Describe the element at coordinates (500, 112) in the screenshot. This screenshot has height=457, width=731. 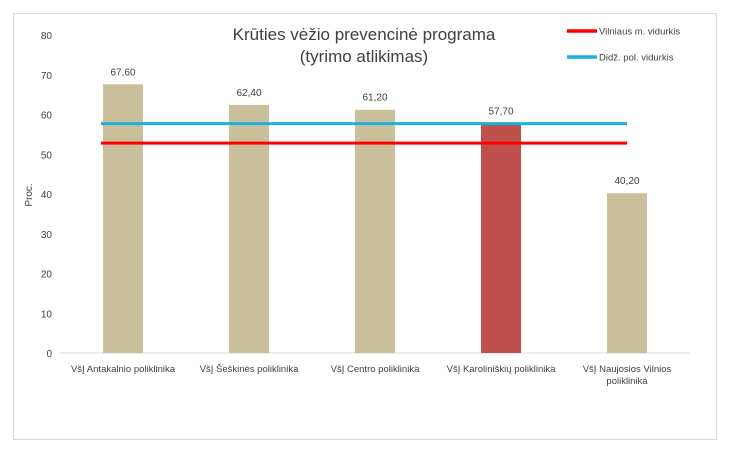
I see `data-label: 57,70` at that location.